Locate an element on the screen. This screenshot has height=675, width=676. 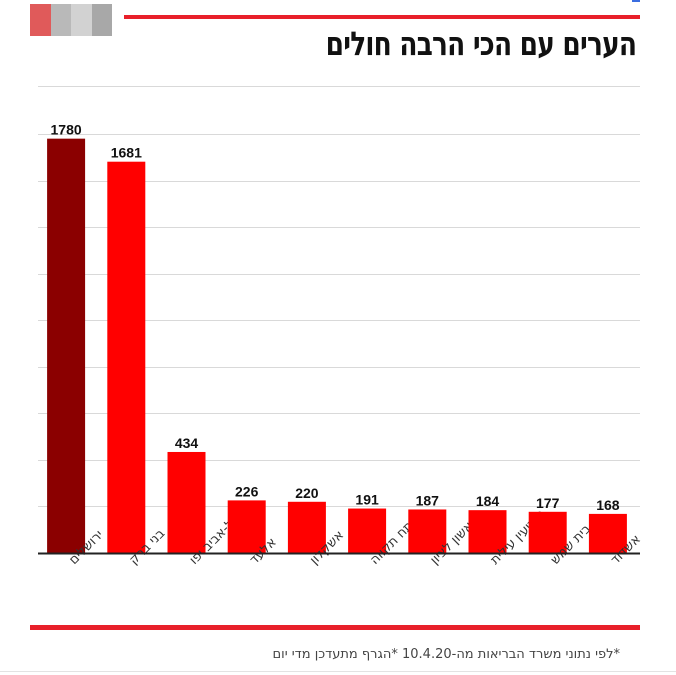
data-label: 220 is located at coordinates (307, 493).